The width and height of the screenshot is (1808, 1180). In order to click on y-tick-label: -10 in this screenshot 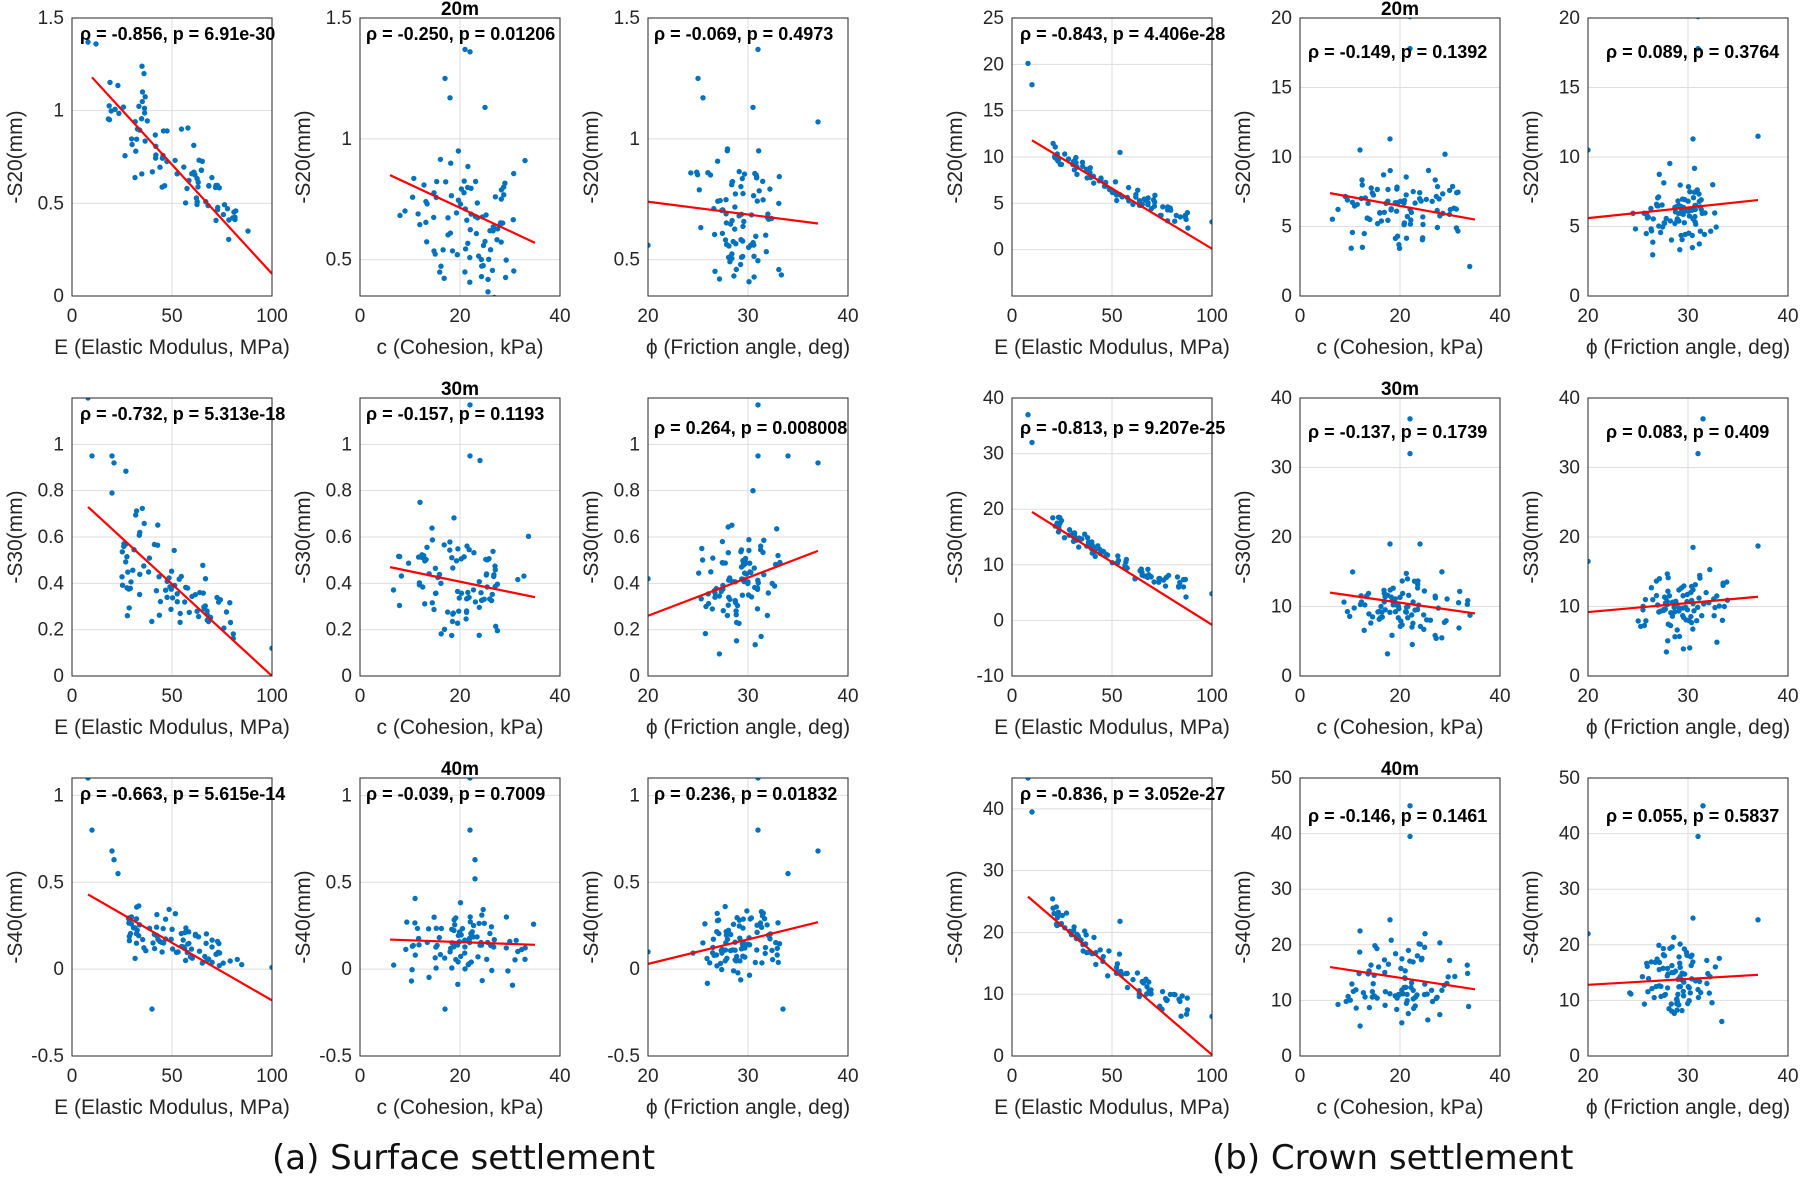, I will do `click(990, 676)`.